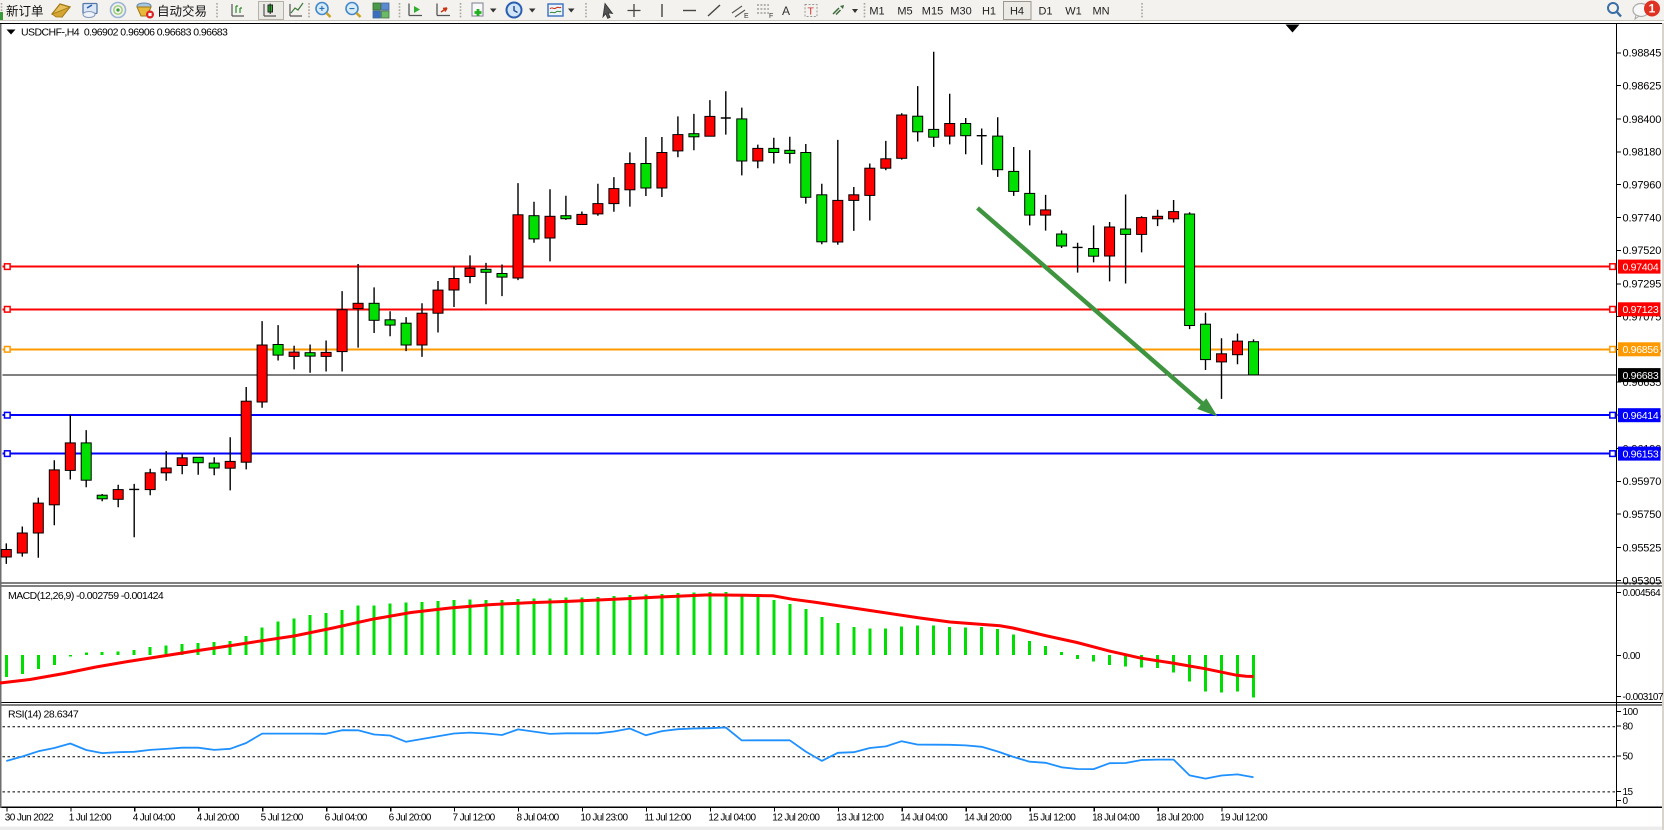 Image resolution: width=1664 pixels, height=830 pixels. Describe the element at coordinates (860, 818) in the screenshot. I see `svg-text: 13 Jul 12:00` at that location.